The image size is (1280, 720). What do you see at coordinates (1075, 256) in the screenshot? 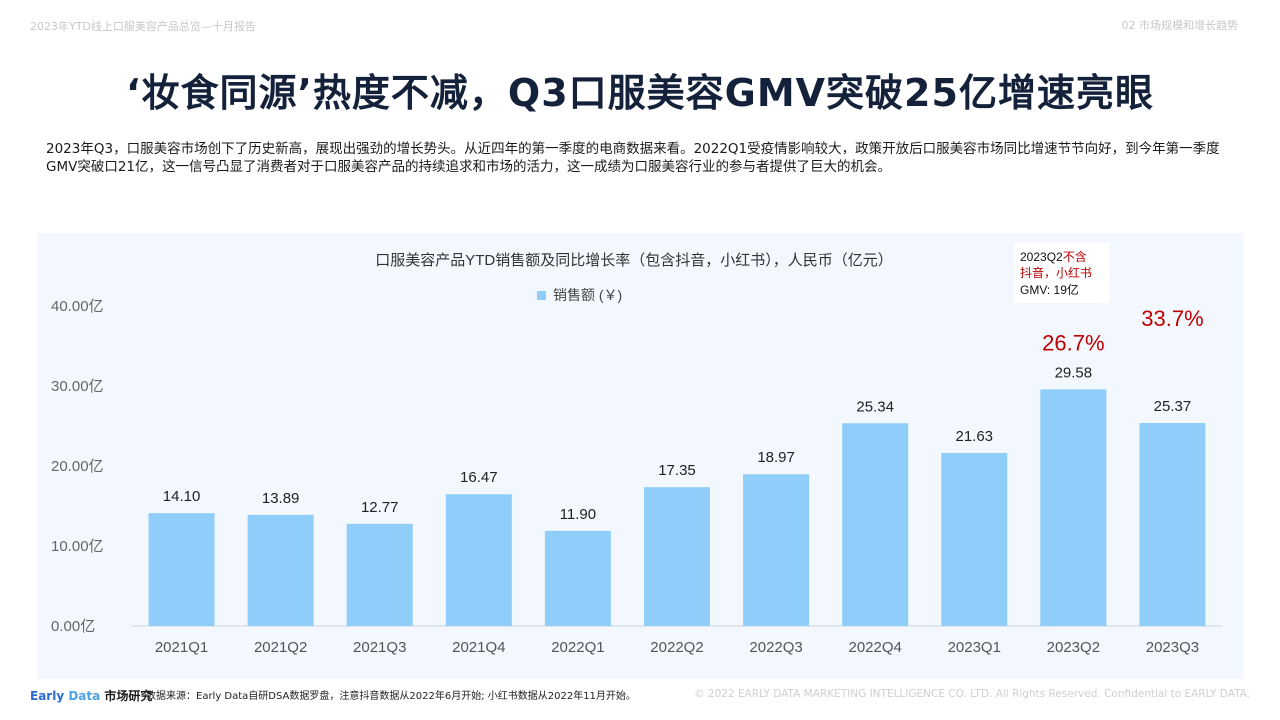
I see `note-excluding: 不含` at bounding box center [1075, 256].